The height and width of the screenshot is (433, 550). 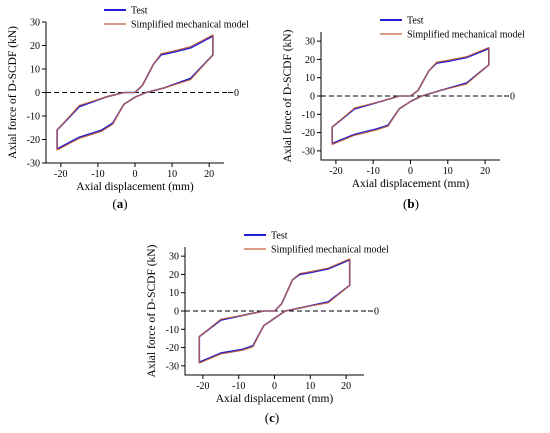 I want to click on panel-caption-letter: c, so click(x=272, y=417).